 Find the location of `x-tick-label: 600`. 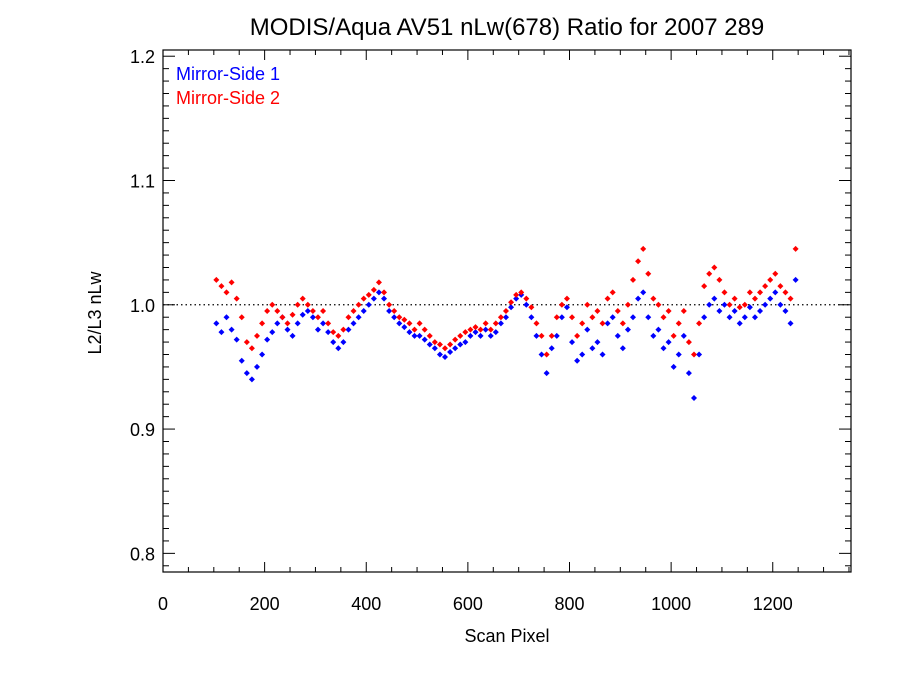

x-tick-label: 600 is located at coordinates (468, 604).